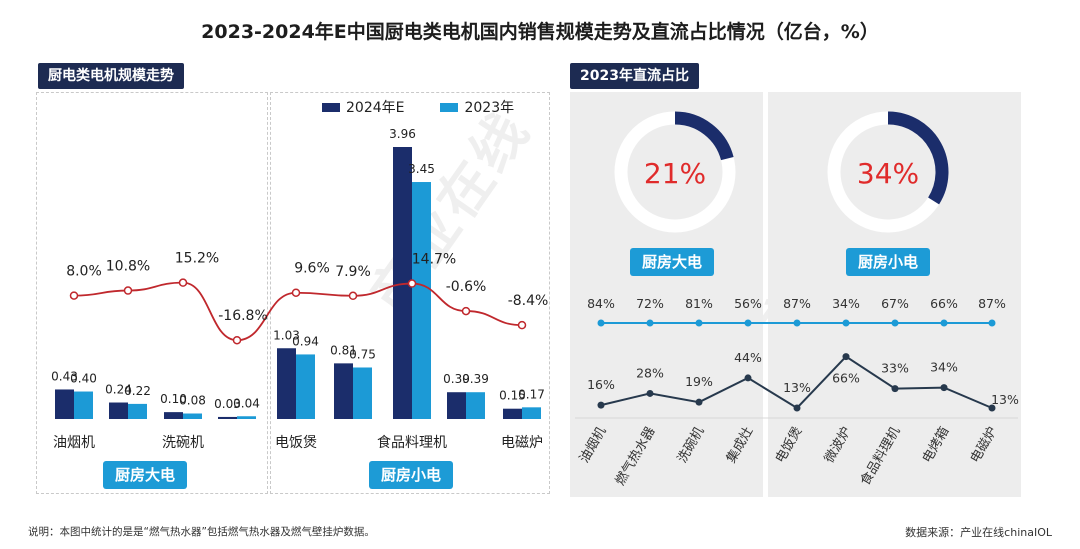  Describe the element at coordinates (412, 442) in the screenshot. I see `category-label-6: 食品料理机` at that location.